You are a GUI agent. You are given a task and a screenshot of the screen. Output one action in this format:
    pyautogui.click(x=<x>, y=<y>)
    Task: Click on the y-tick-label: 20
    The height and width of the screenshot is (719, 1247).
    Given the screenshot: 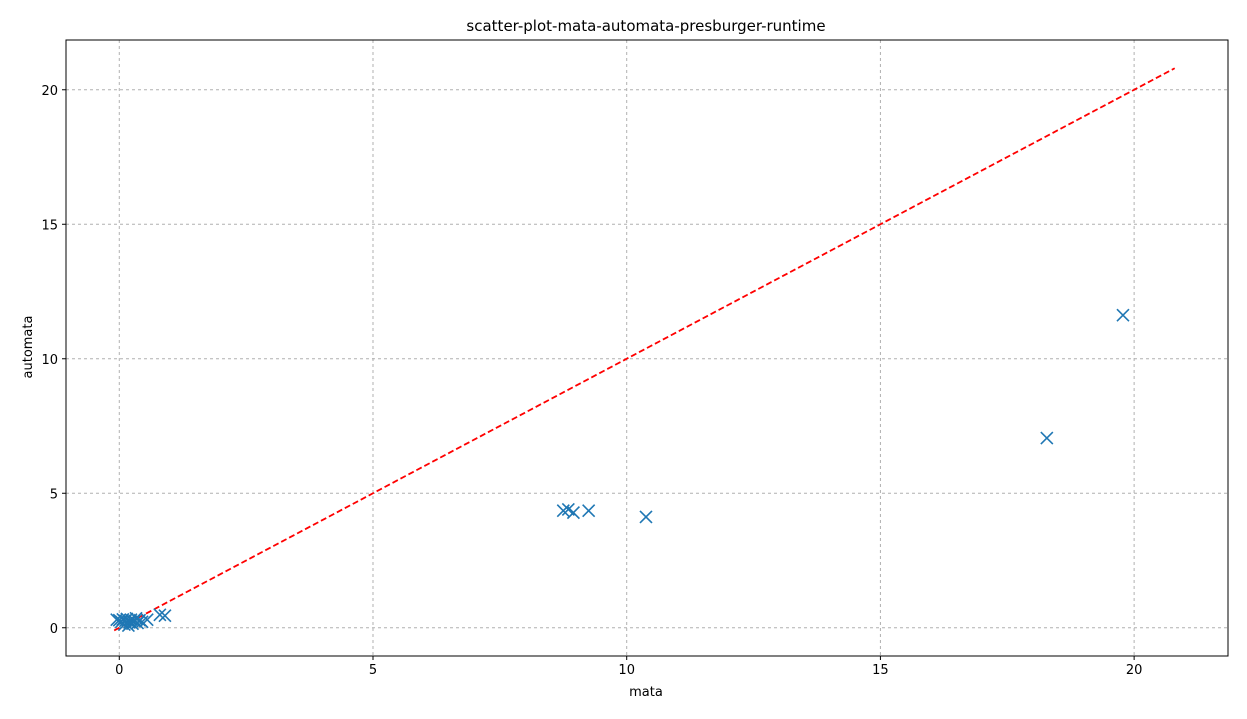 What is the action you would take?
    pyautogui.click(x=49, y=91)
    